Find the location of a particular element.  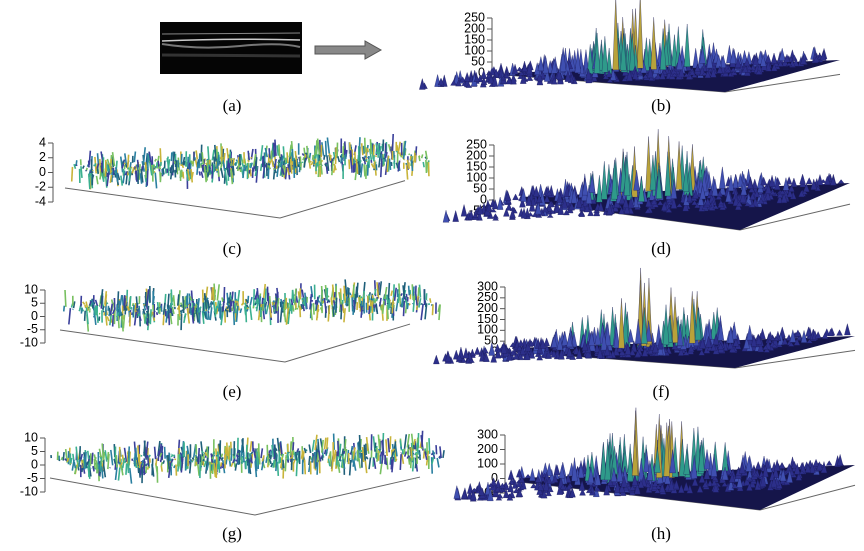

image-line is located at coordinates (231, 55).